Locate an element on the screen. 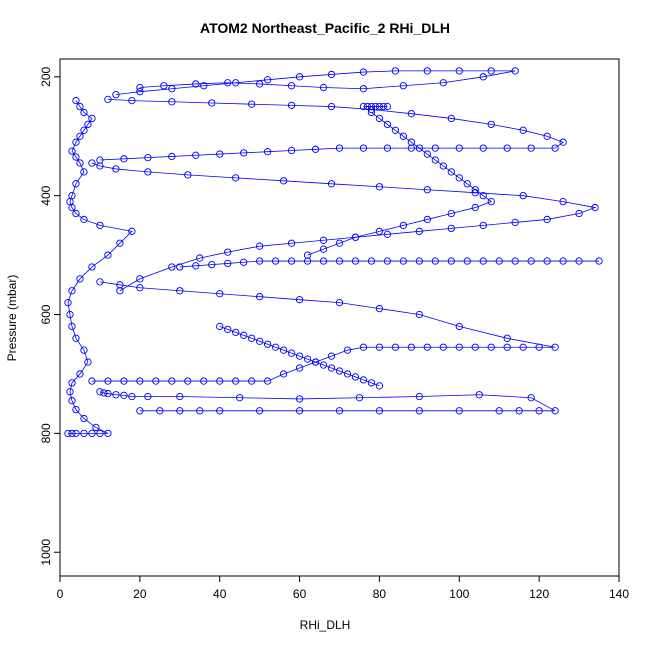 The image size is (650, 650). series-line is located at coordinates (327, 401).